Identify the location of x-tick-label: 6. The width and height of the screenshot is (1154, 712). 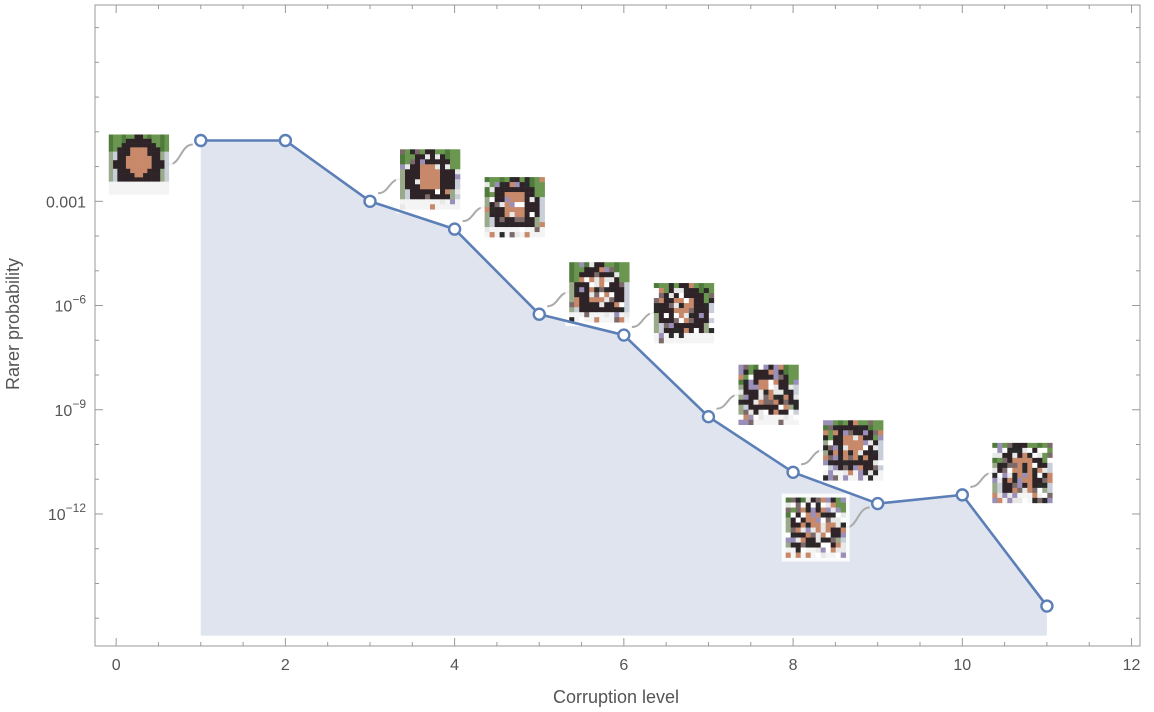
(623, 665).